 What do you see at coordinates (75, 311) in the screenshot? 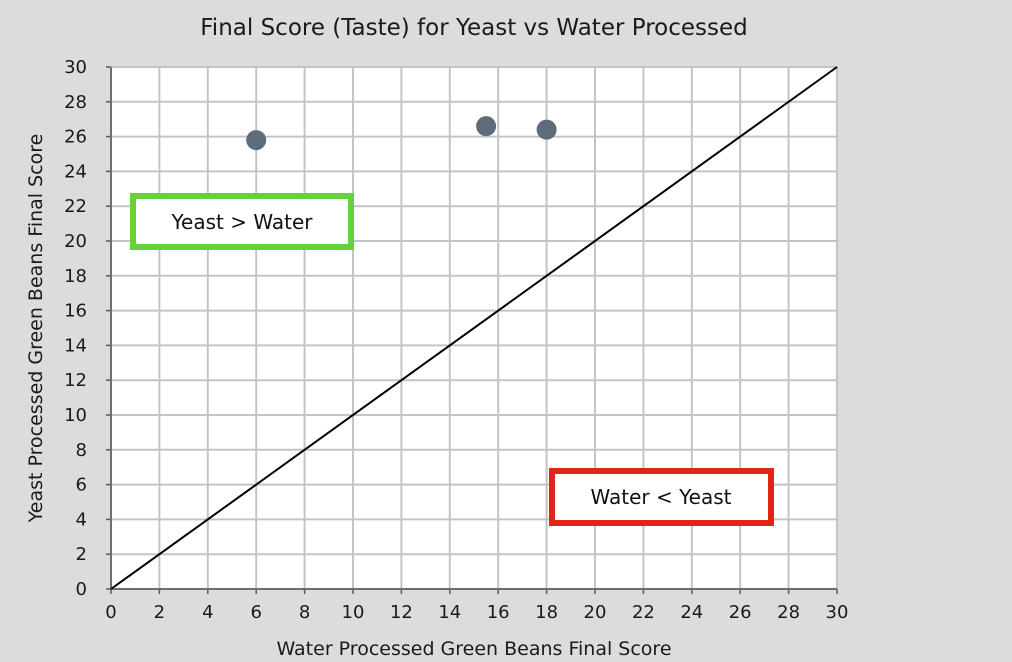
I see `y-tick-label: 16` at bounding box center [75, 311].